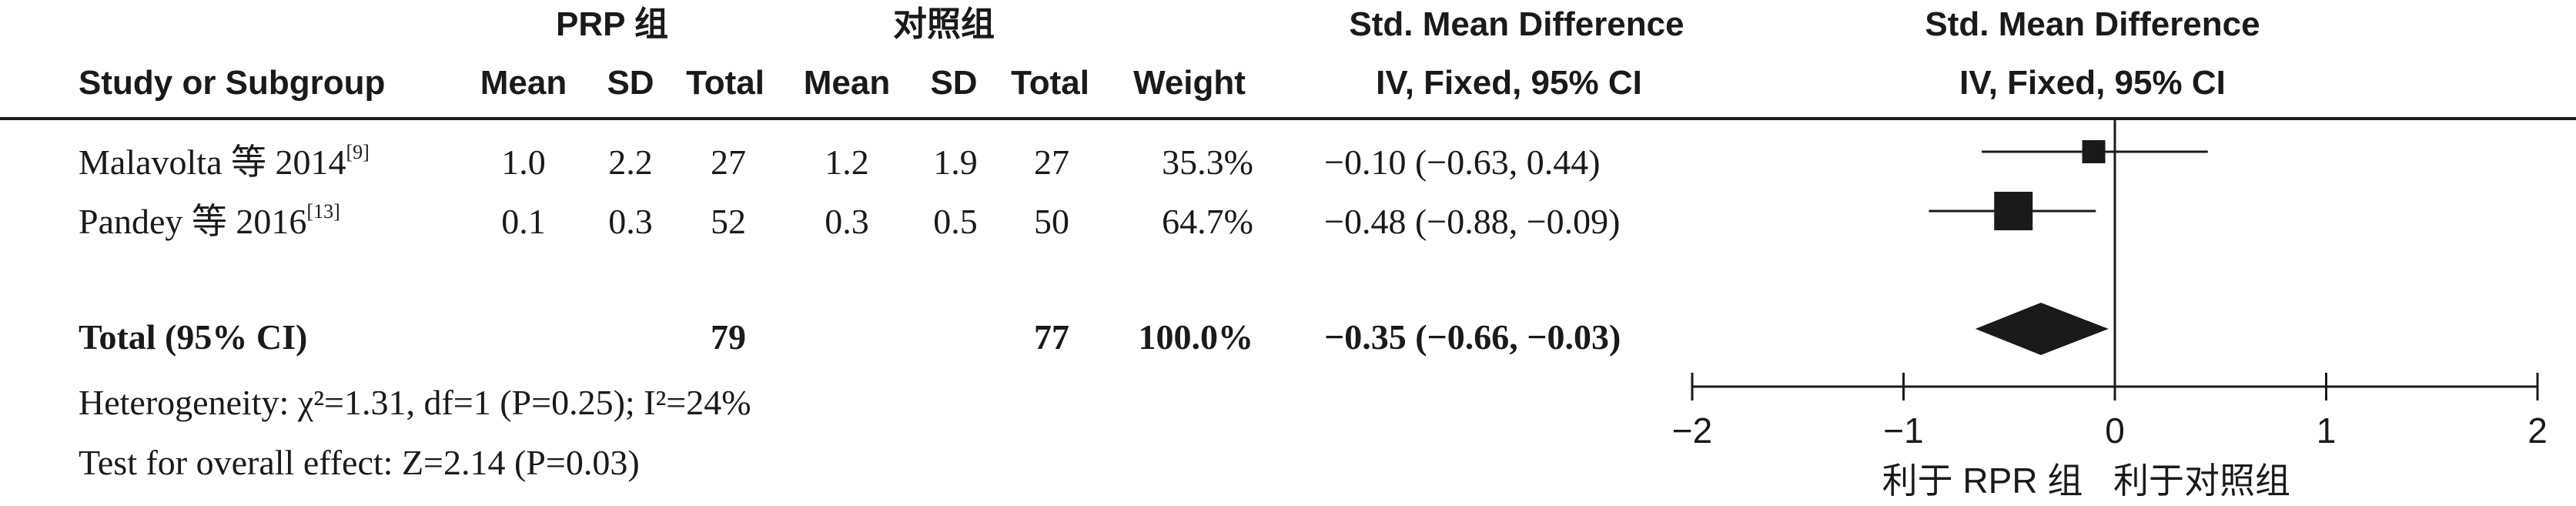 The height and width of the screenshot is (506, 2576). Describe the element at coordinates (2327, 430) in the screenshot. I see `x-tick-label: 1` at that location.